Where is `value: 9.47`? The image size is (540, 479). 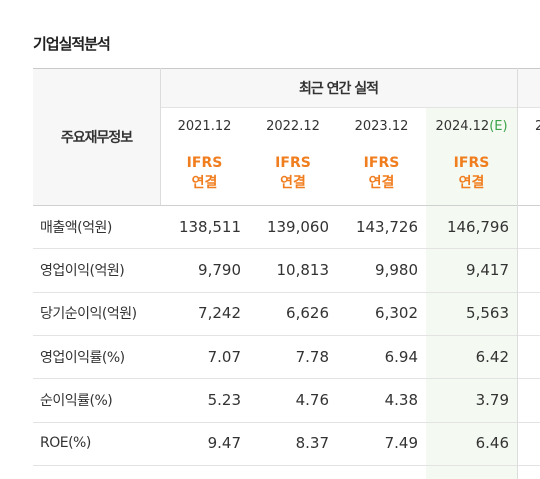 value: 9.47 is located at coordinates (224, 443).